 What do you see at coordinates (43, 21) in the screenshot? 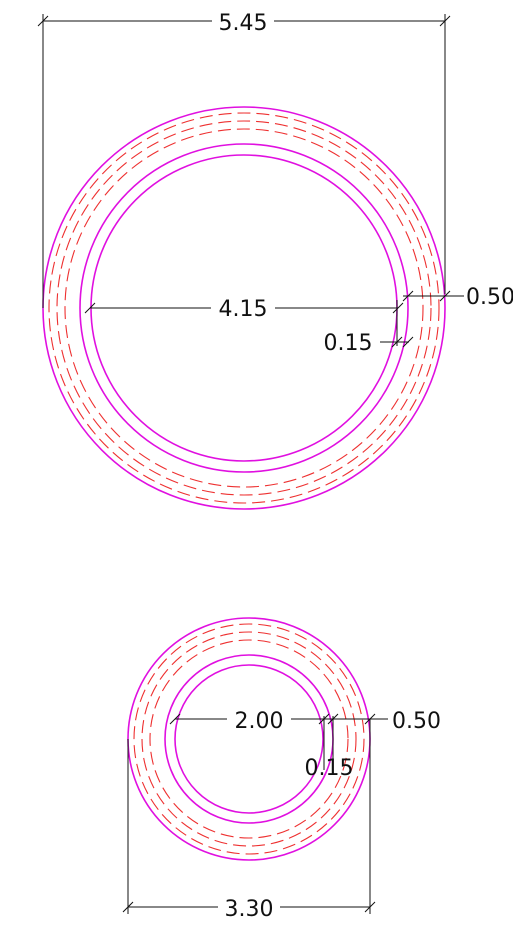
I see `large-od-tick-left` at bounding box center [43, 21].